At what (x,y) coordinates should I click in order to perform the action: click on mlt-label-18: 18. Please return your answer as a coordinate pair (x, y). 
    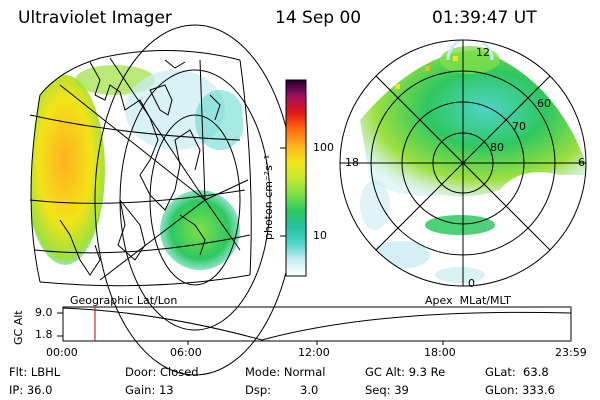
    Looking at the image, I should click on (352, 162).